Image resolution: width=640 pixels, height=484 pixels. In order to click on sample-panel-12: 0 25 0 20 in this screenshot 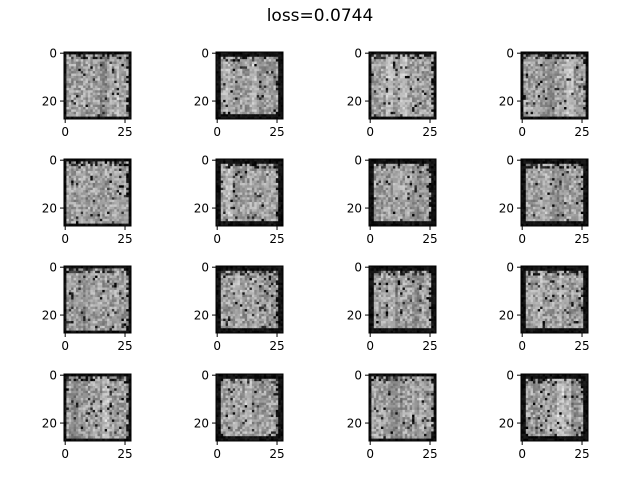, I will do `click(544, 307)`.